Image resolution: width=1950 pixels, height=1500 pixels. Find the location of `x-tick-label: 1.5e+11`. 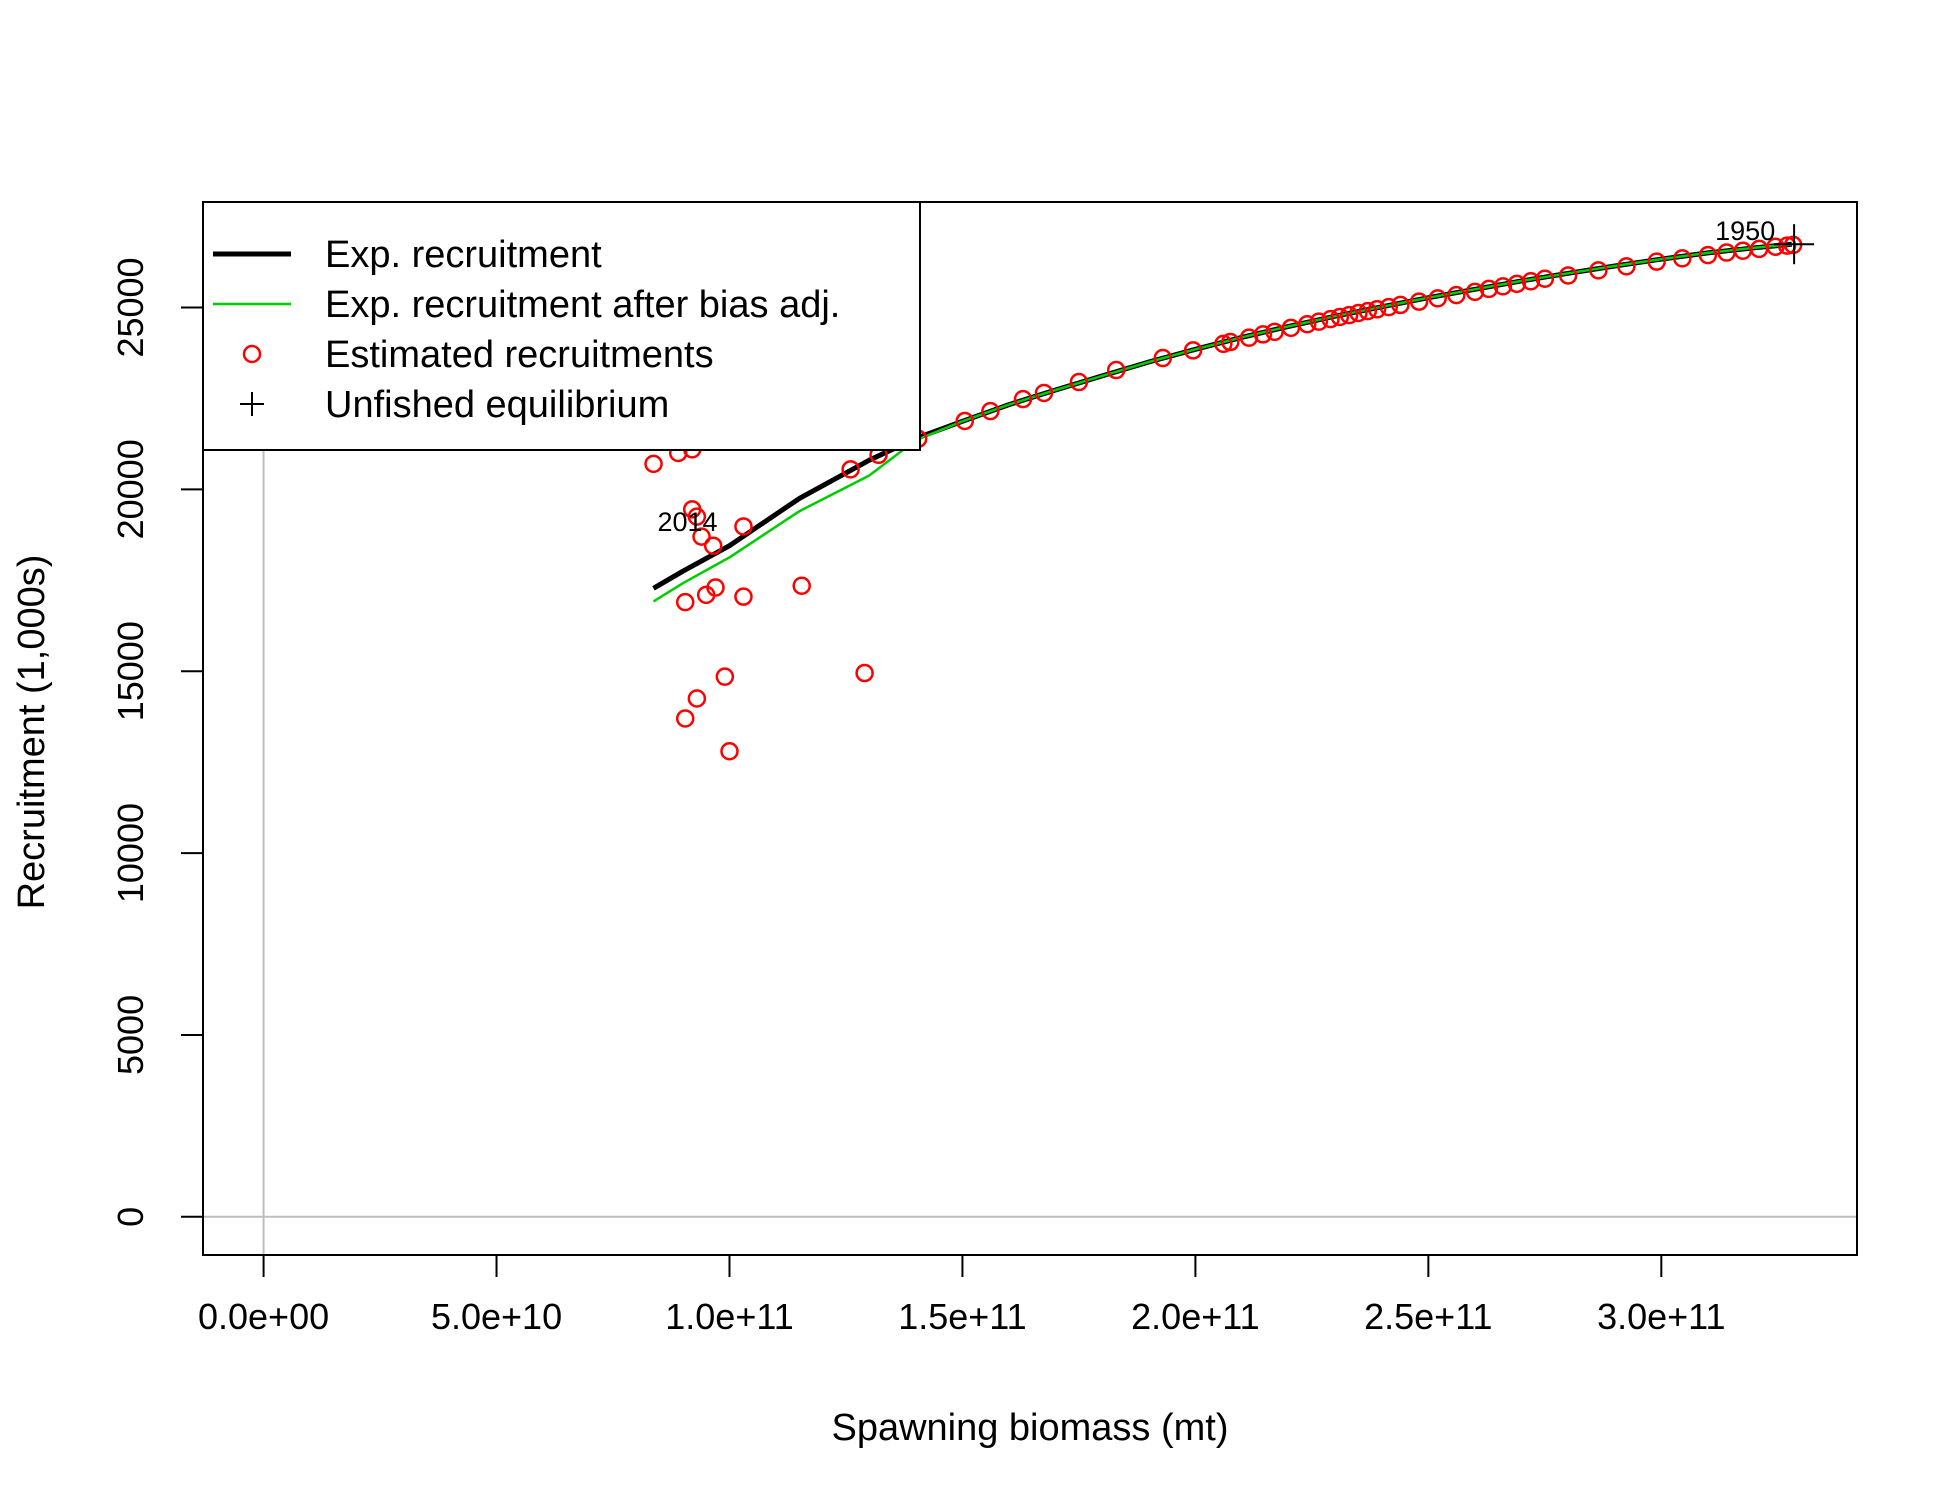

x-tick-label: 1.5e+11 is located at coordinates (962, 1316).